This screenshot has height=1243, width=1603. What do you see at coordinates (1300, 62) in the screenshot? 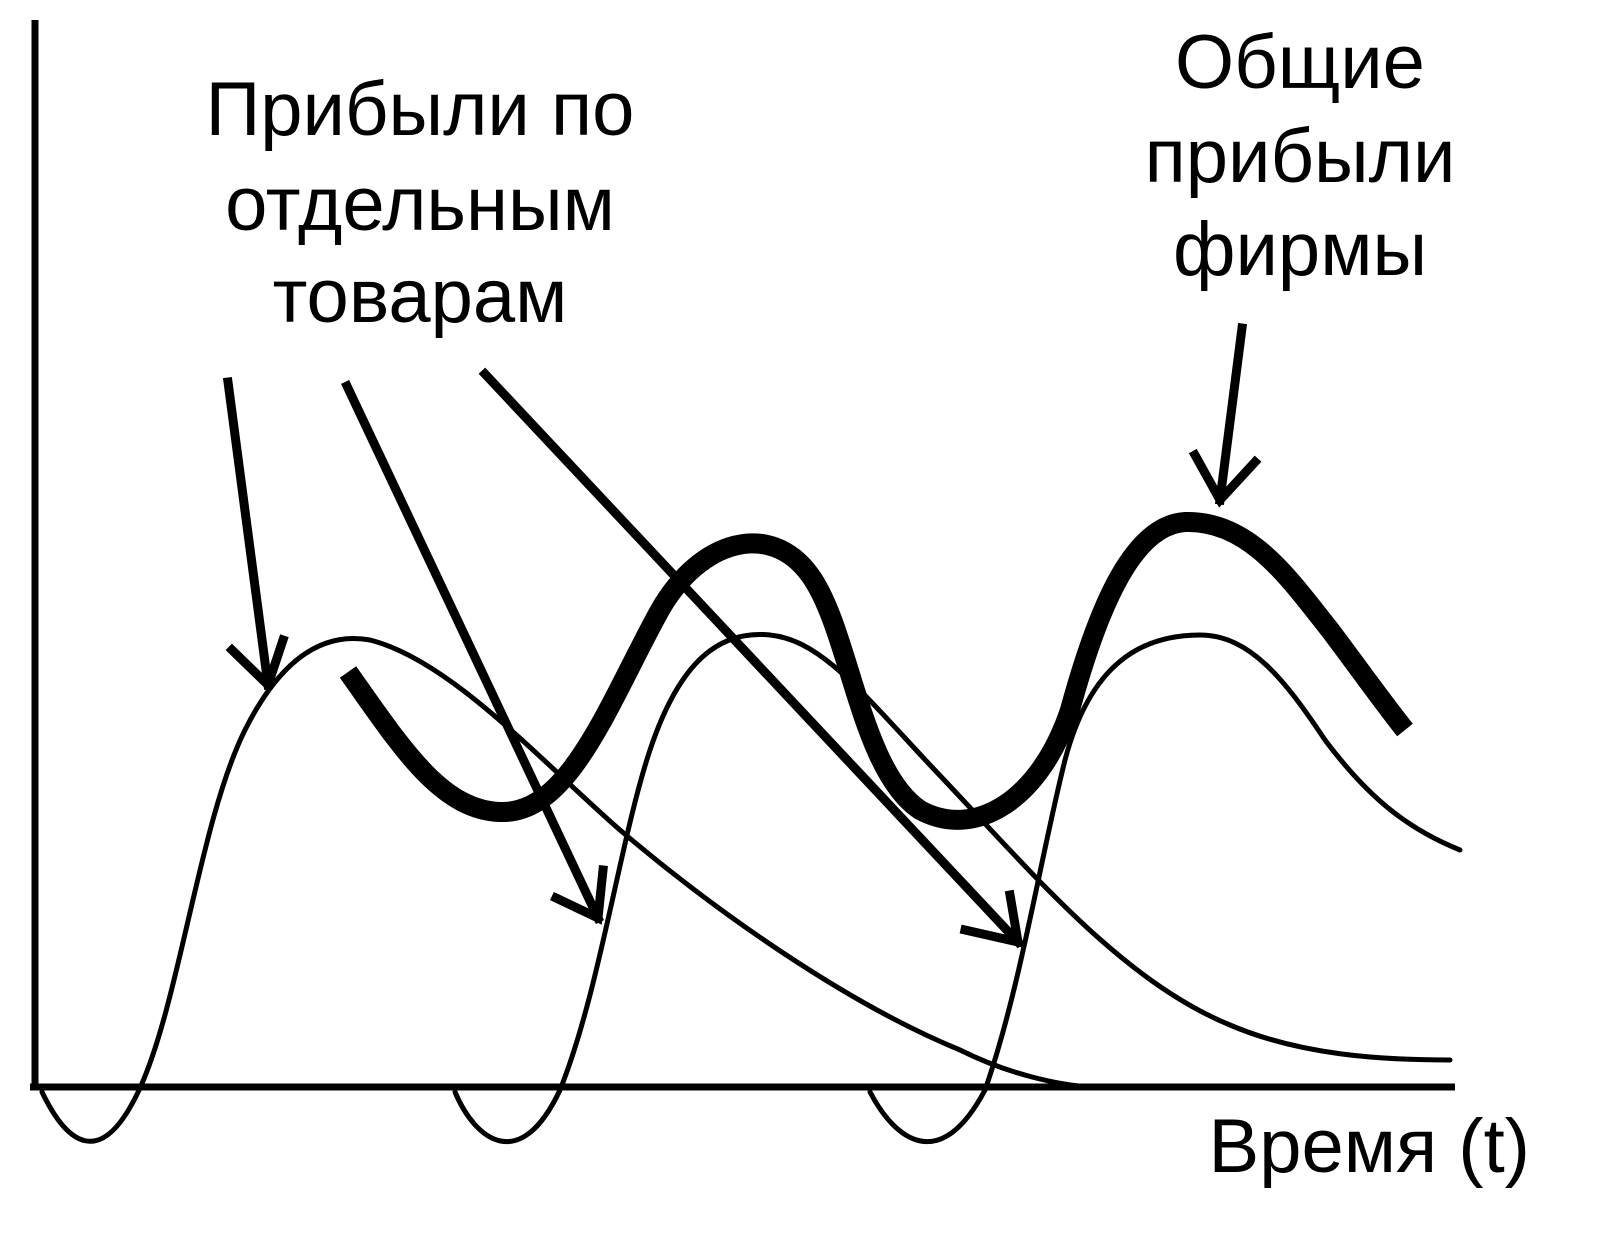
I see `total-profits-label-line-1: Общие` at bounding box center [1300, 62].